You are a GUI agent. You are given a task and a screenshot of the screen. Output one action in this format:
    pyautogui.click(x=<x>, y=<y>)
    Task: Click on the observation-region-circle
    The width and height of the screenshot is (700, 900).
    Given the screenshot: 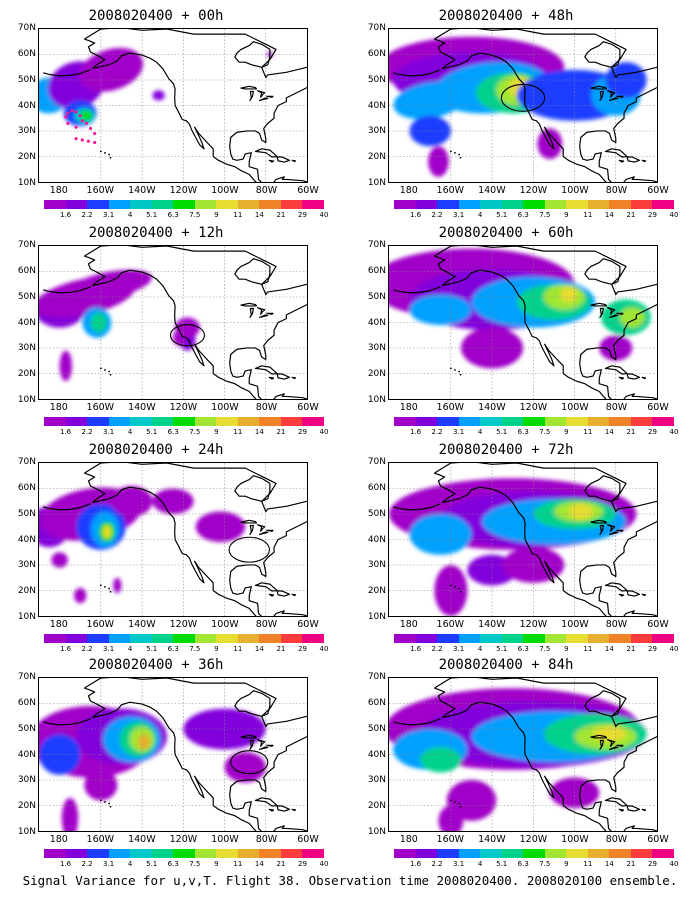 What is the action you would take?
    pyautogui.click(x=249, y=762)
    